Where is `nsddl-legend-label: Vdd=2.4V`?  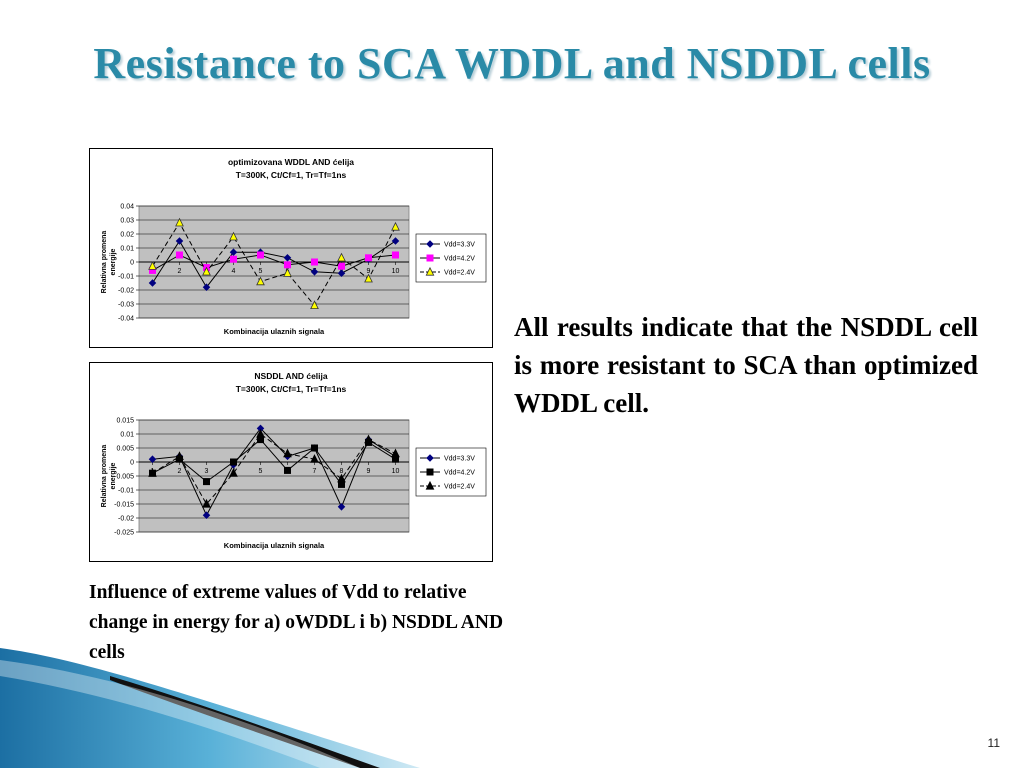
nsddl-legend-label: Vdd=2.4V is located at coordinates (459, 487).